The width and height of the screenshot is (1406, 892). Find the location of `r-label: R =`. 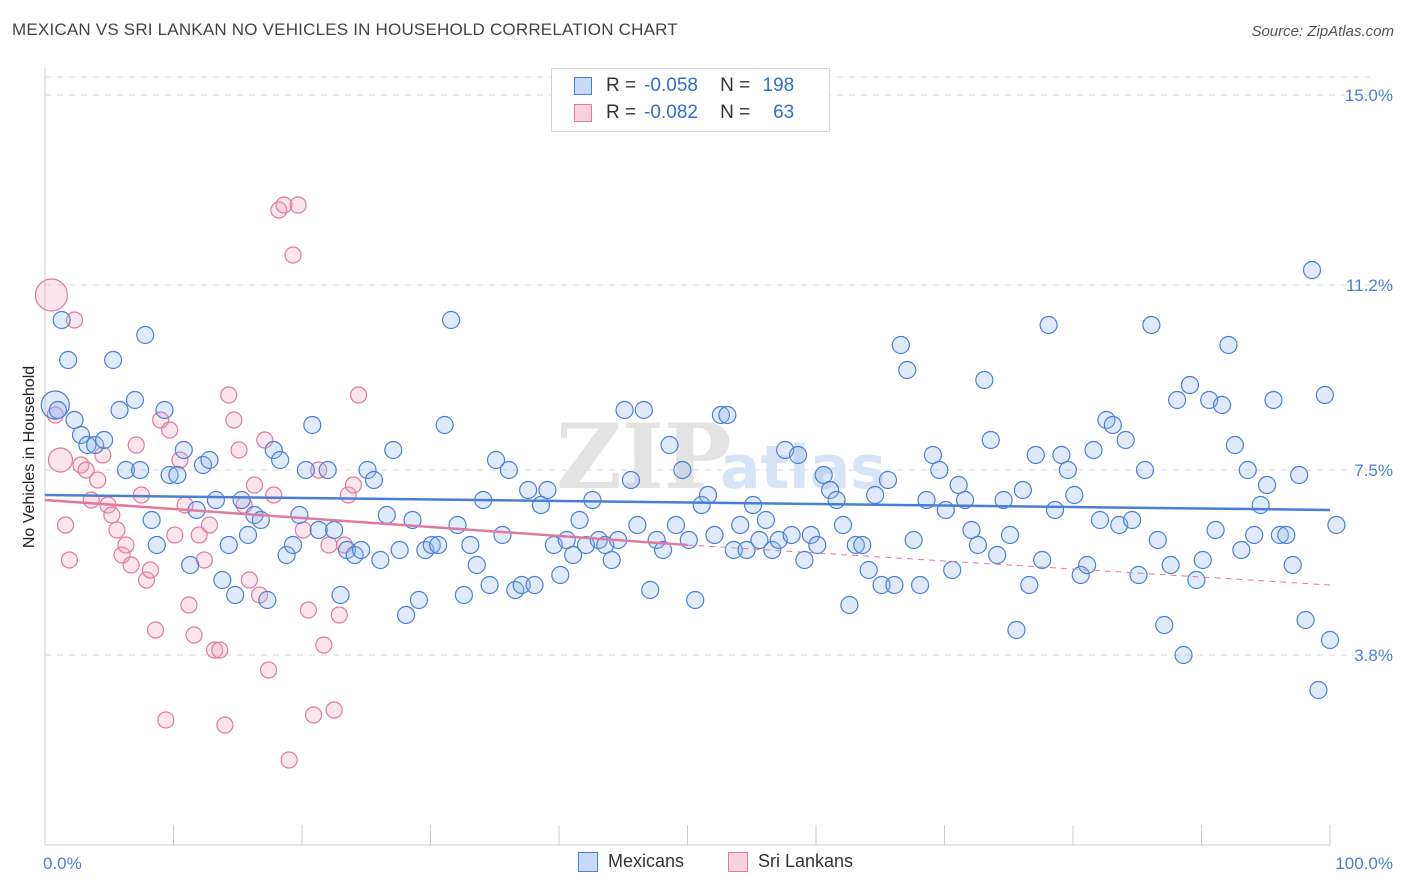

r-label: R = is located at coordinates (621, 112).